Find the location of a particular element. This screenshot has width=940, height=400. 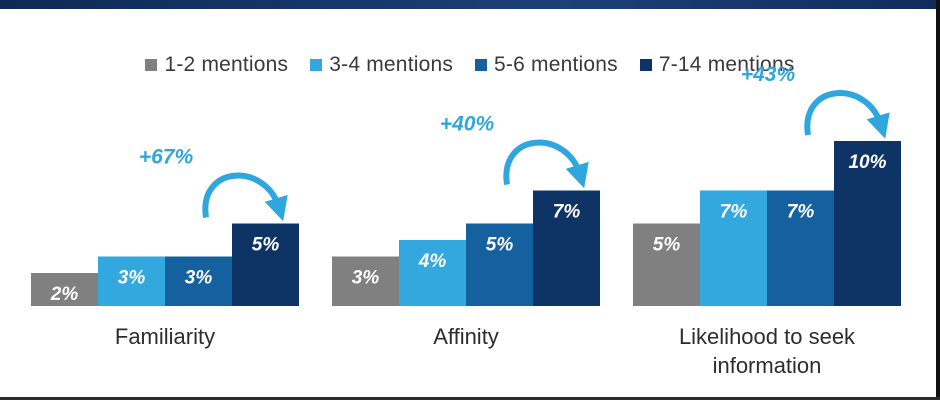

bar-value-label: 10% is located at coordinates (867, 162).